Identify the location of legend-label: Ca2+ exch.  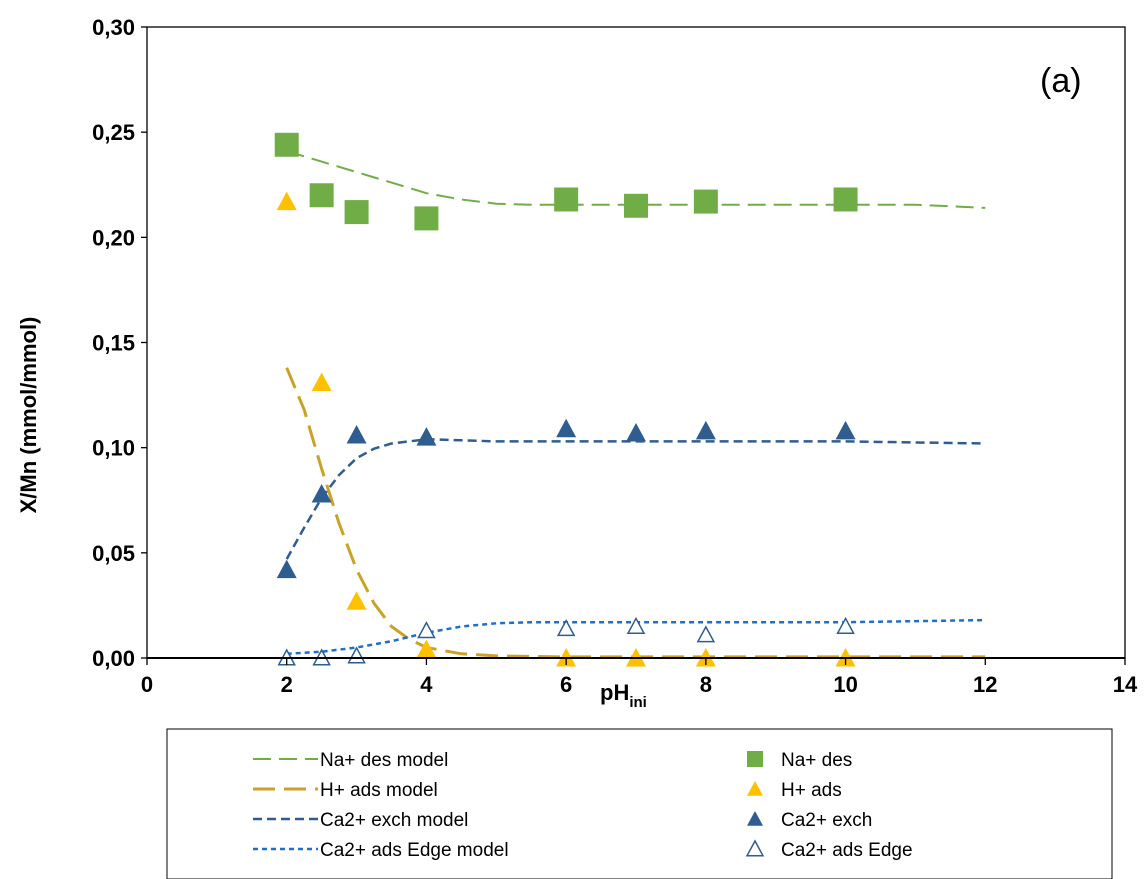
(826, 820).